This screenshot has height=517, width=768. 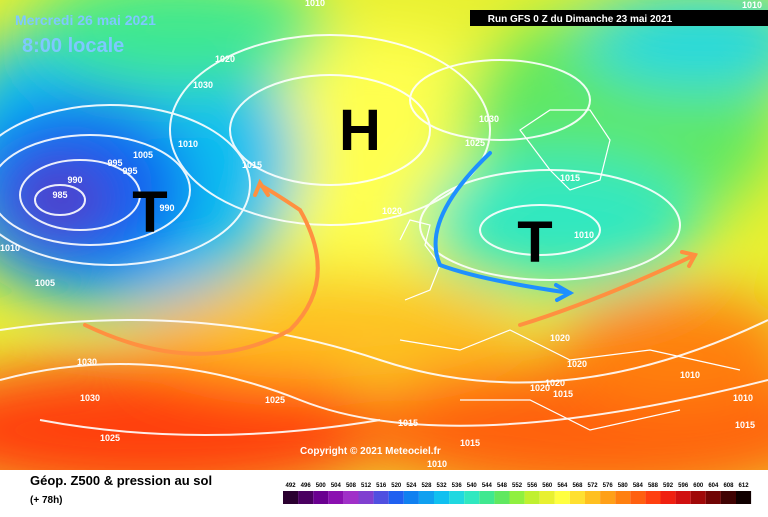 What do you see at coordinates (411, 486) in the screenshot?
I see `scale-label: 524` at bounding box center [411, 486].